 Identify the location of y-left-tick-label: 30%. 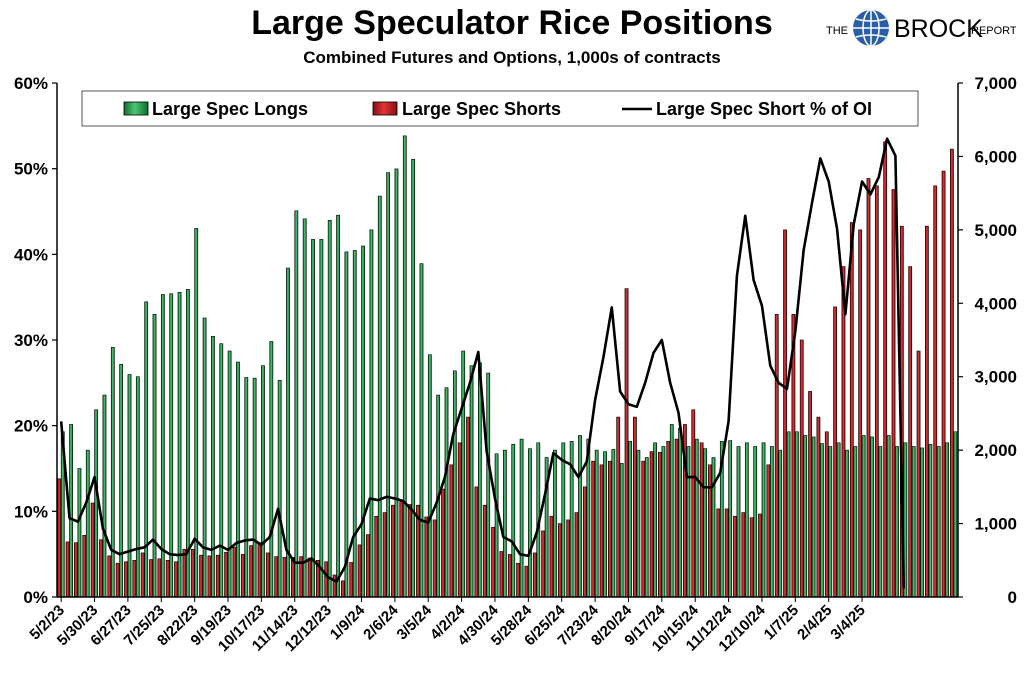
(31, 340).